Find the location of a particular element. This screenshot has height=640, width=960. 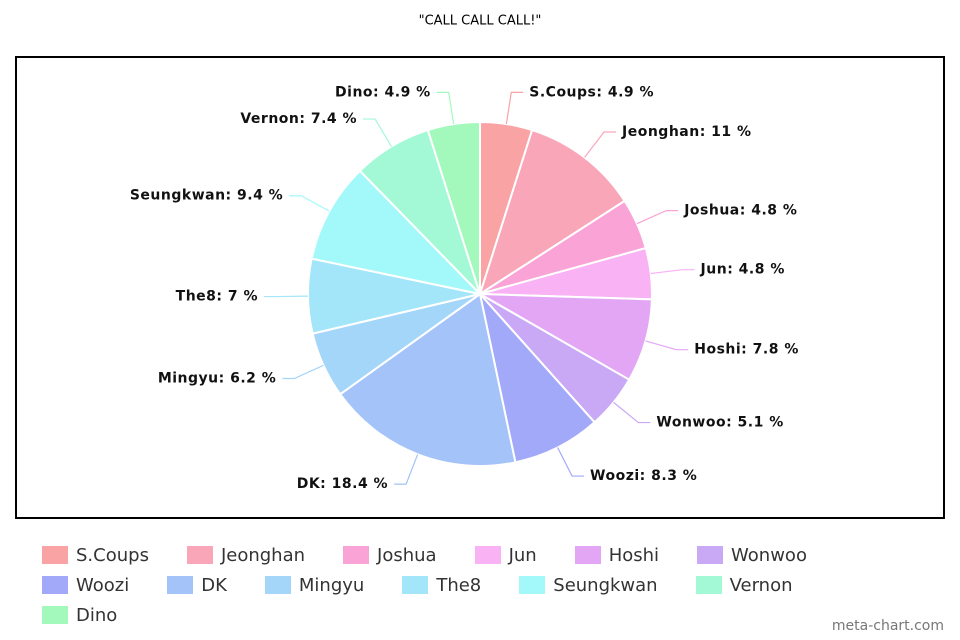

legend-item: DK is located at coordinates (197, 585).